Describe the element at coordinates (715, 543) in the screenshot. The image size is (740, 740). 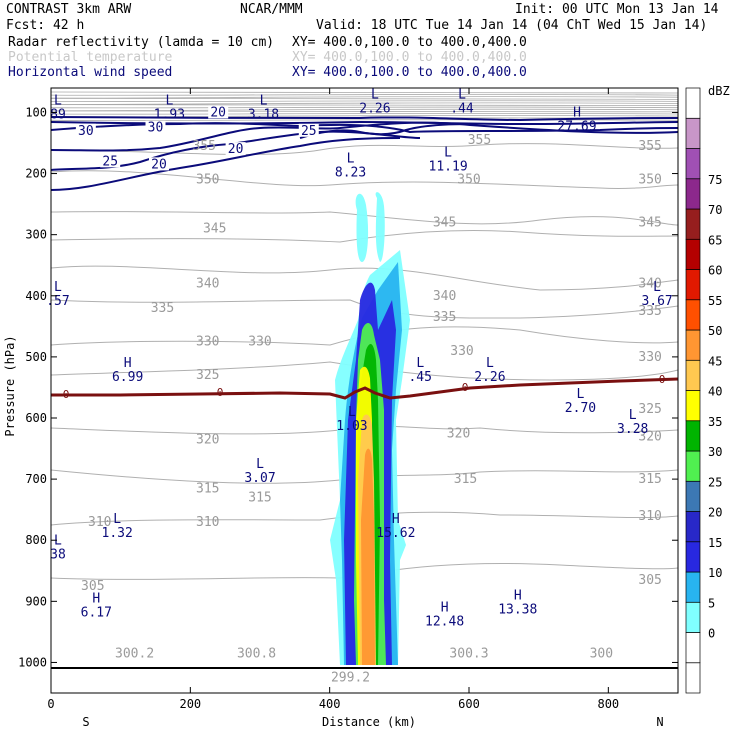
I see `colorbar-label: 15` at that location.